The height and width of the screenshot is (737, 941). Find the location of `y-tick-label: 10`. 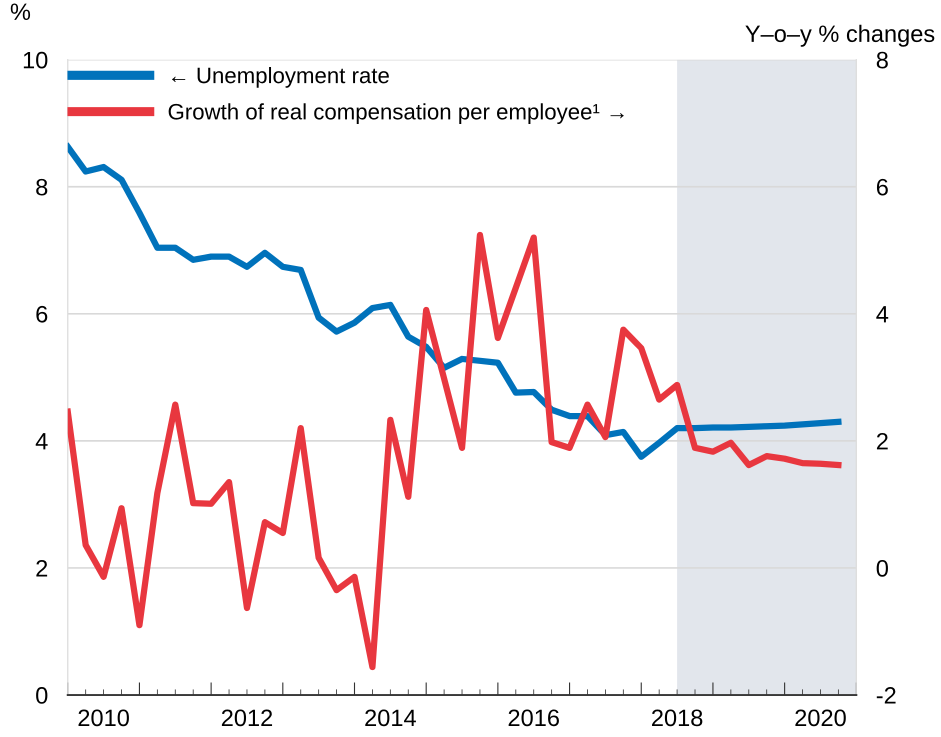

y-tick-label: 10 is located at coordinates (36, 60).